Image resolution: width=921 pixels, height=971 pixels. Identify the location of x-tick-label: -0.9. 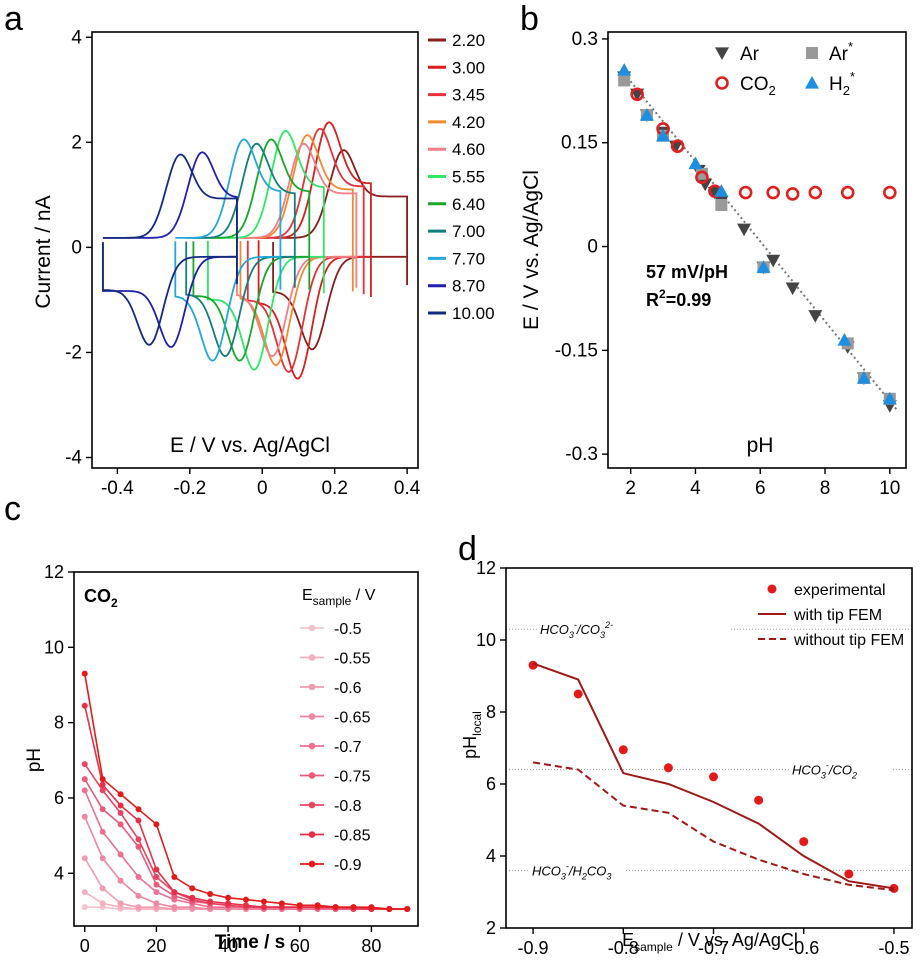
(533, 948).